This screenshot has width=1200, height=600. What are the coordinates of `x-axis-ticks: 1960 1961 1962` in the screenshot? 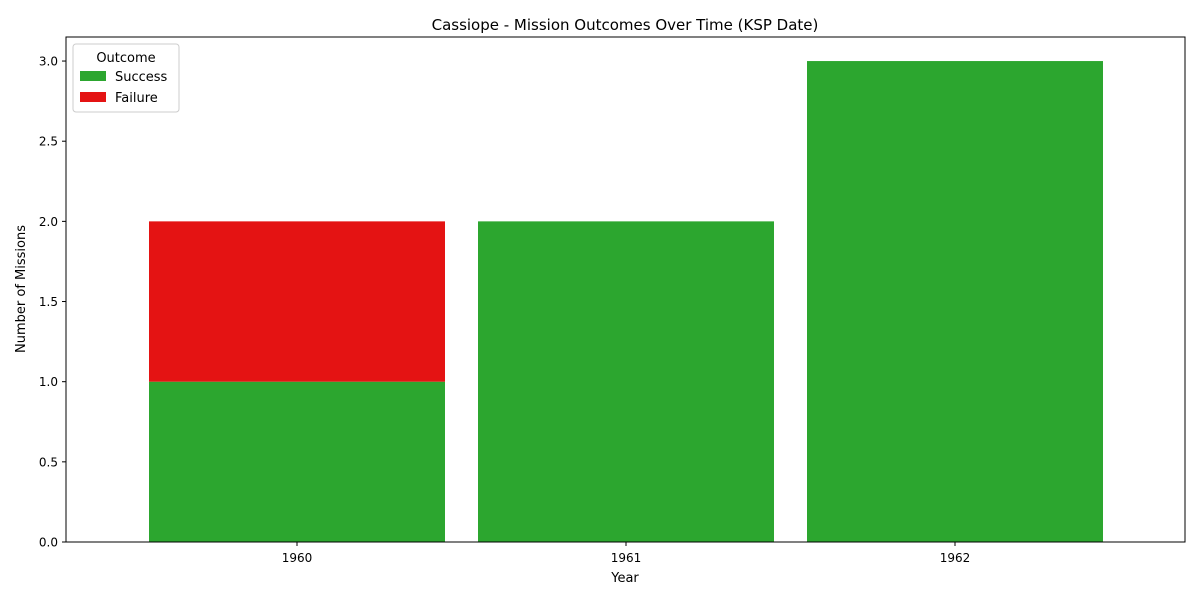 It's located at (626, 553).